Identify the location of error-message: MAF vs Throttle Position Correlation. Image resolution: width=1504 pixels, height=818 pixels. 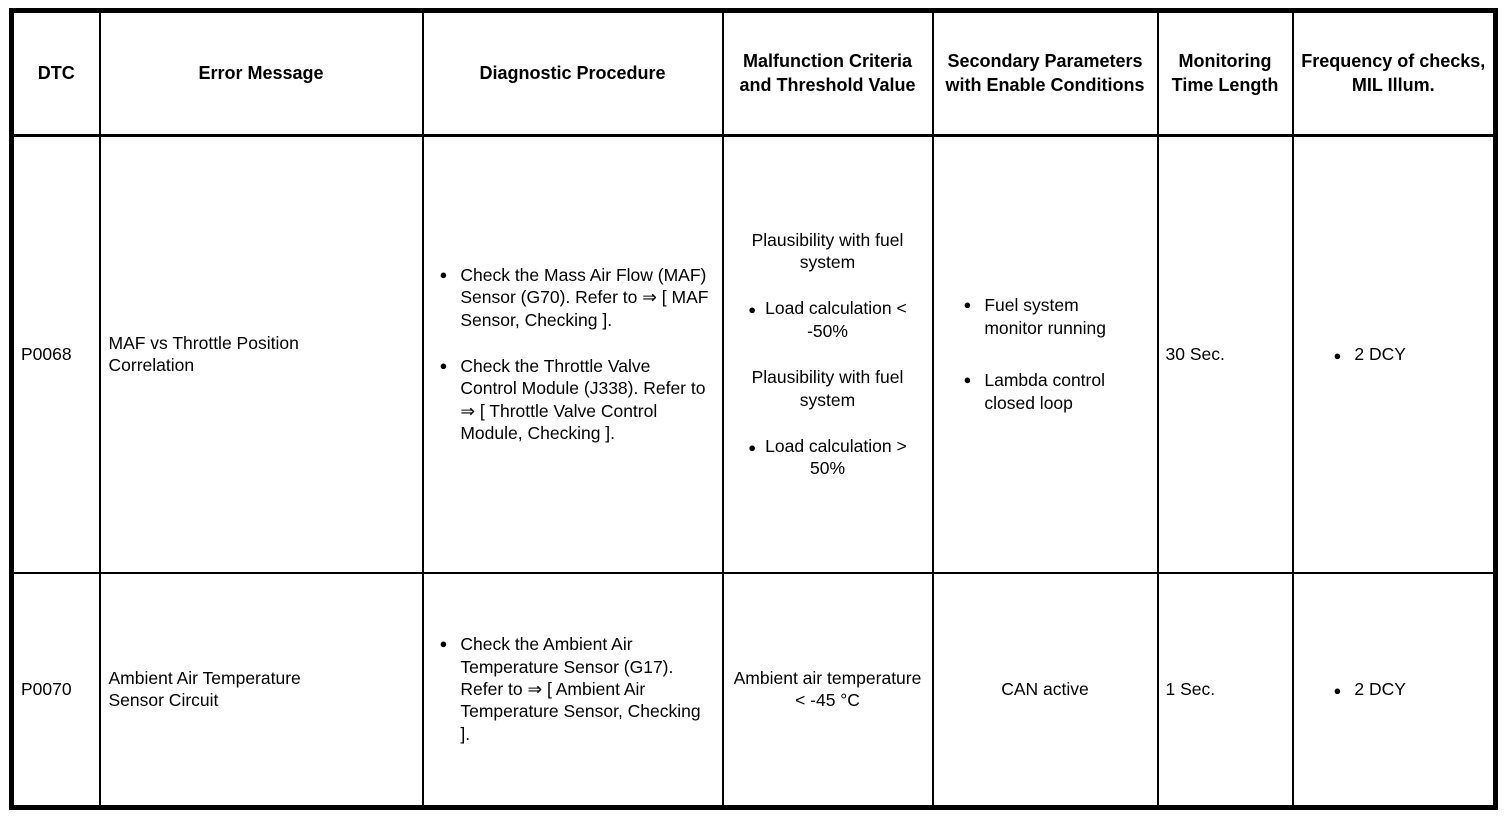
(203, 354).